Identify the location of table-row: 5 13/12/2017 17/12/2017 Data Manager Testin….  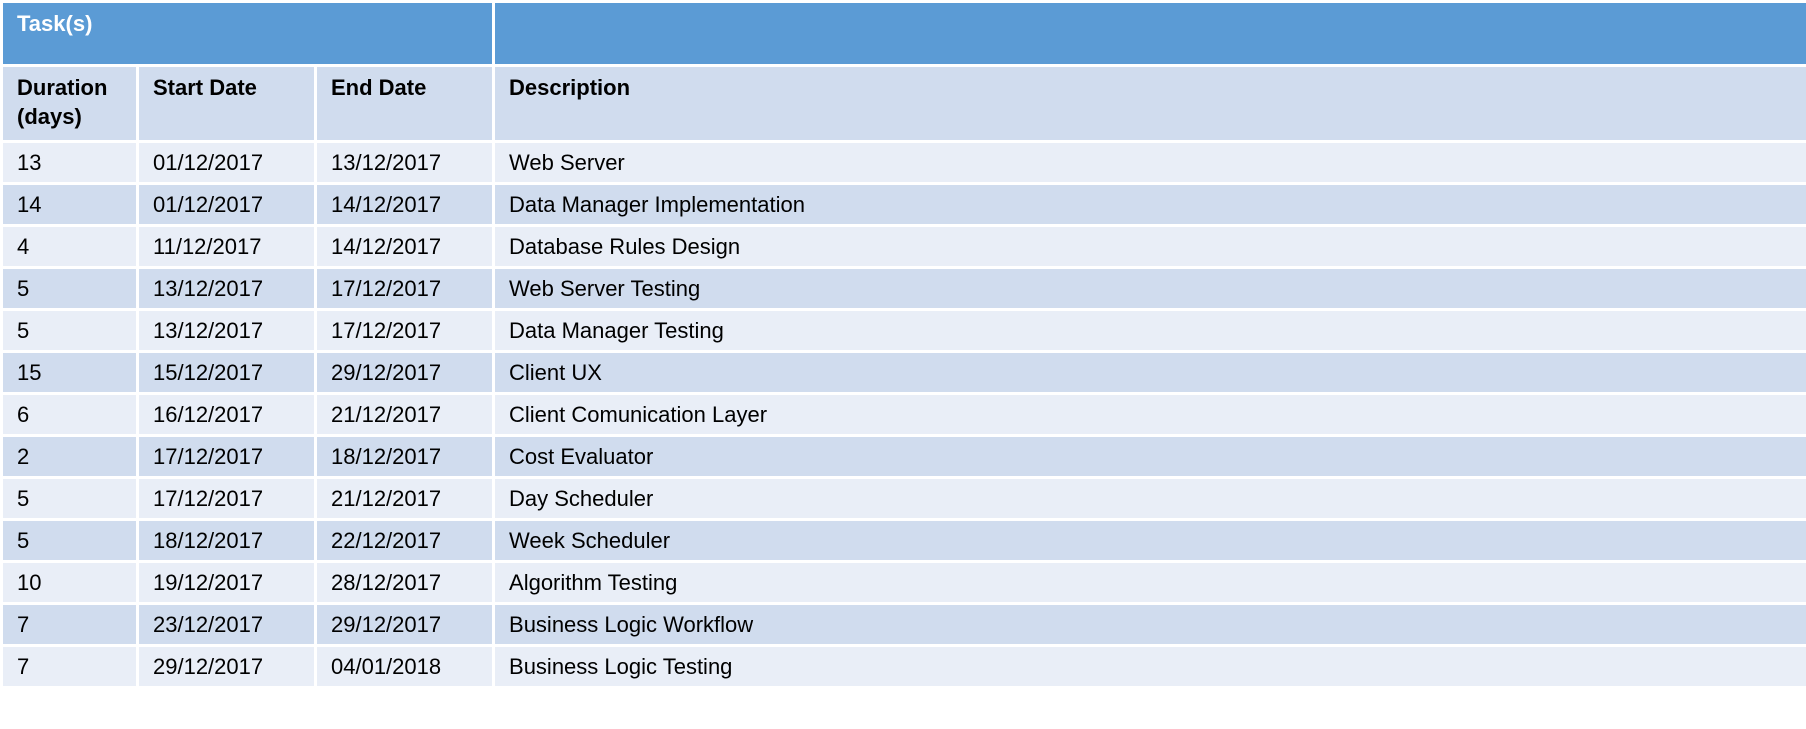
(903, 330).